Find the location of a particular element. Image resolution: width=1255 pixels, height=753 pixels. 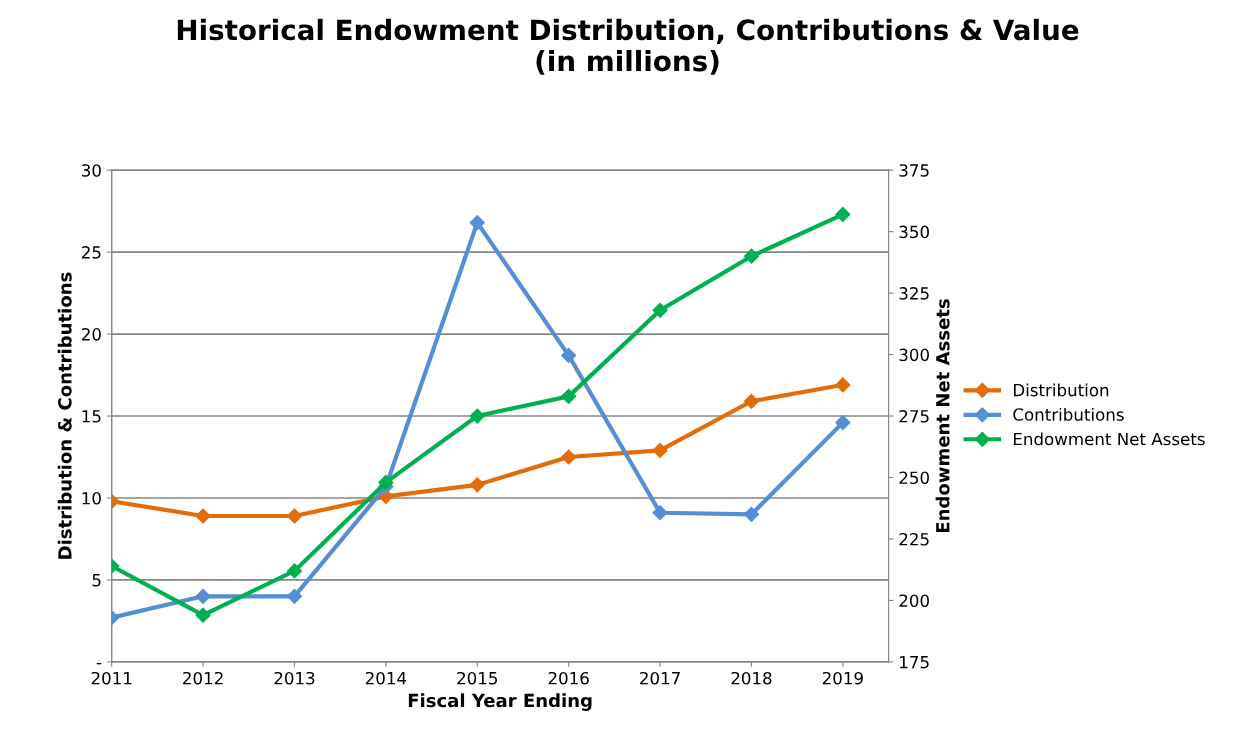

x-tick-label: 2016 is located at coordinates (568, 678).